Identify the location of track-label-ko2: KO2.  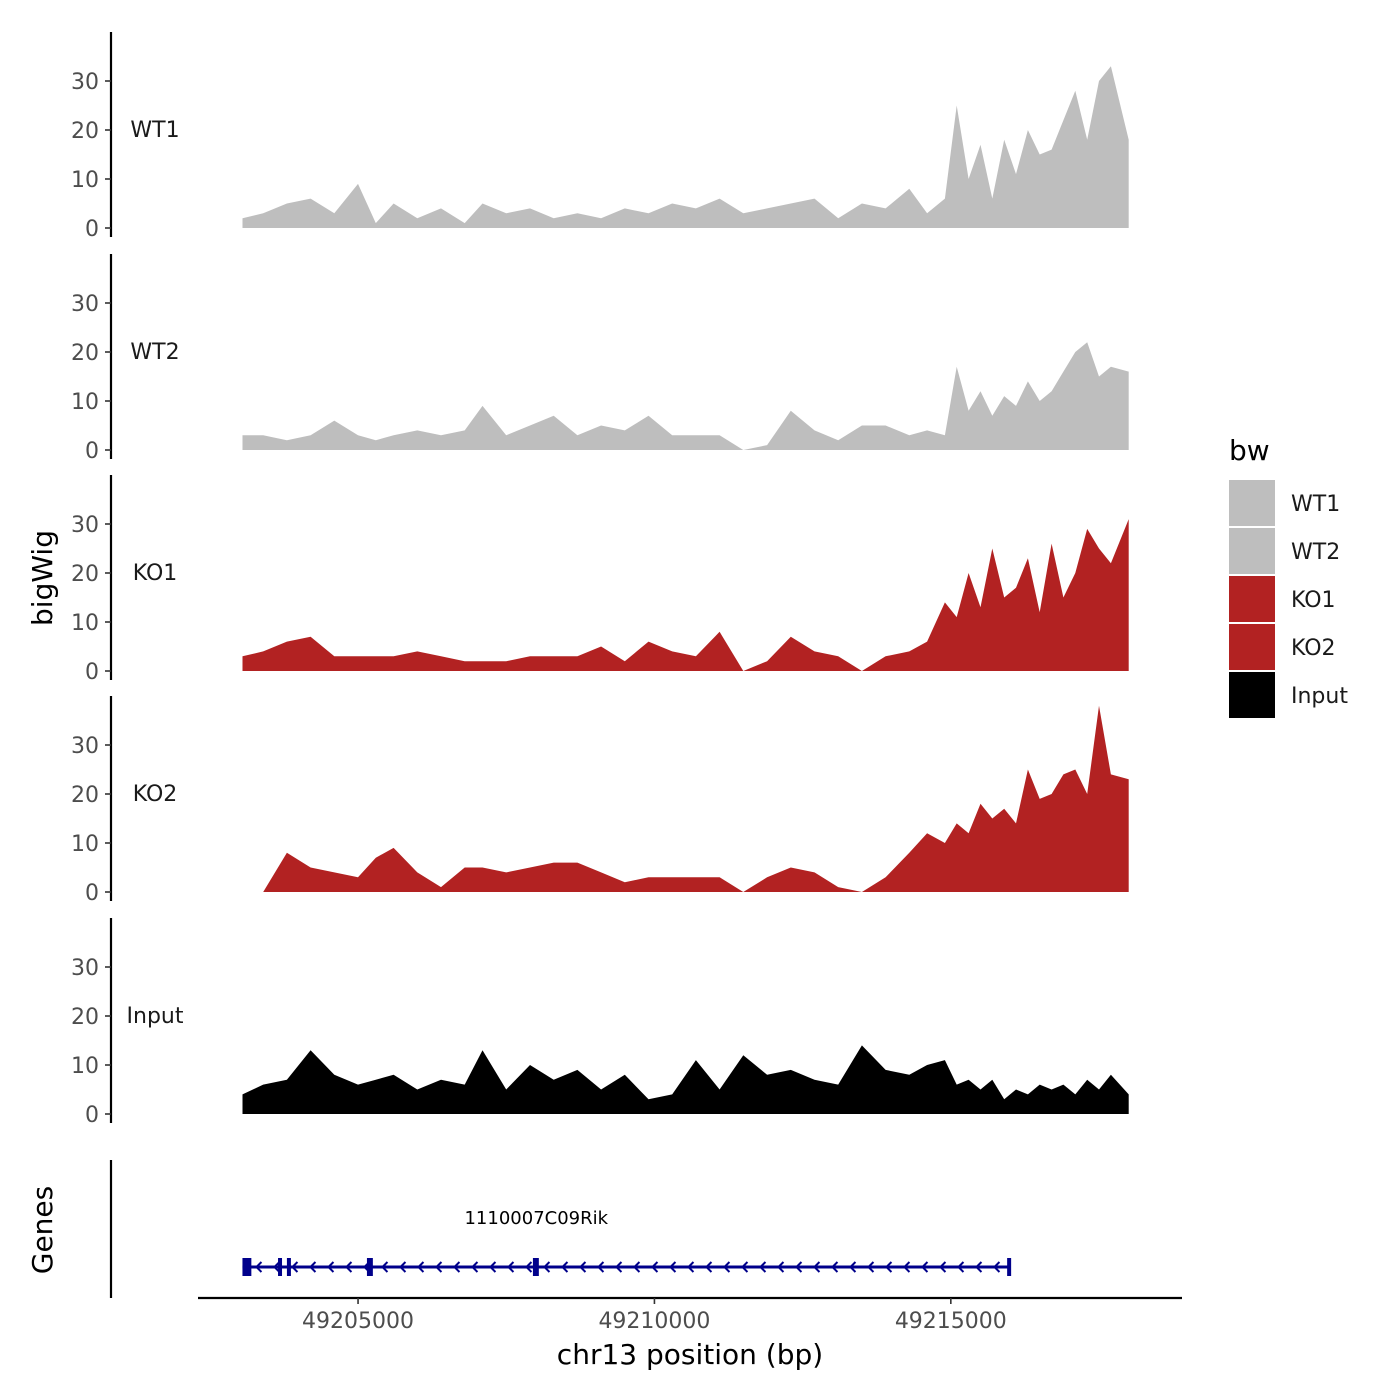
(155, 794).